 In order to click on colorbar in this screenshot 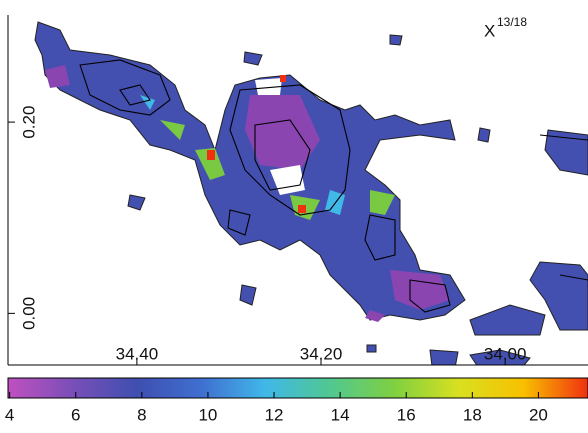, I will do `click(297, 388)`.